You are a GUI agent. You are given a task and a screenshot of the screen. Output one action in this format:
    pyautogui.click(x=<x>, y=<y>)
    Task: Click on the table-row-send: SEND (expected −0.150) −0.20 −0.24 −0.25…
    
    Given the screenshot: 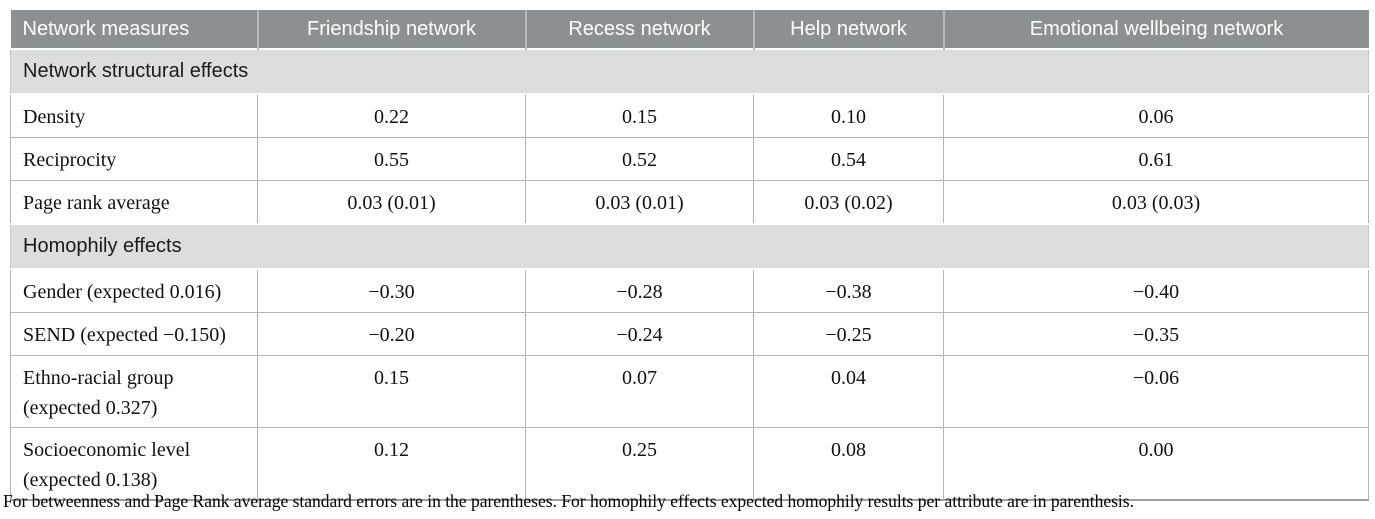 What is the action you would take?
    pyautogui.click(x=689, y=334)
    